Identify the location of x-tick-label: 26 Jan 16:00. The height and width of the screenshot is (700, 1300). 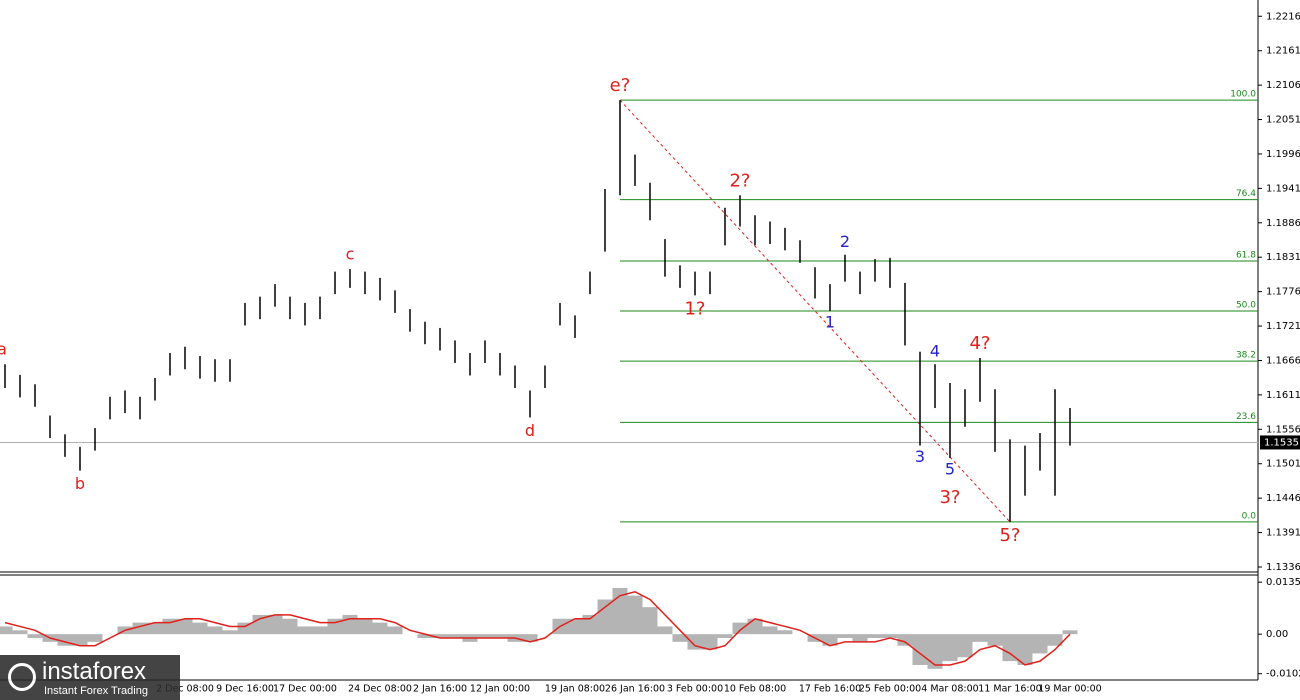
(635, 689).